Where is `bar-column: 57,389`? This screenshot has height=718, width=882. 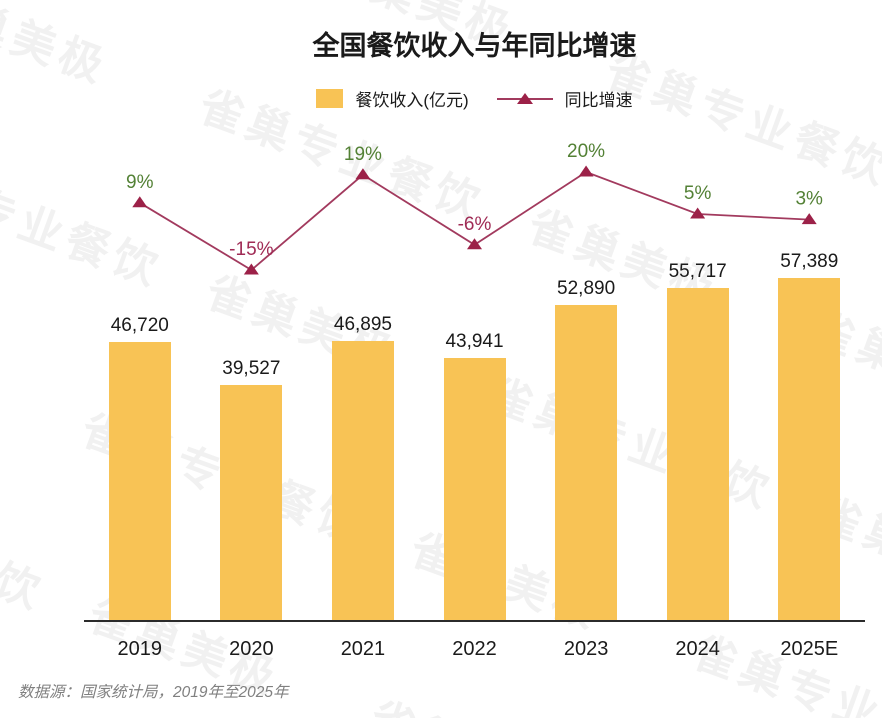
bar-column: 57,389 is located at coordinates (809, 421).